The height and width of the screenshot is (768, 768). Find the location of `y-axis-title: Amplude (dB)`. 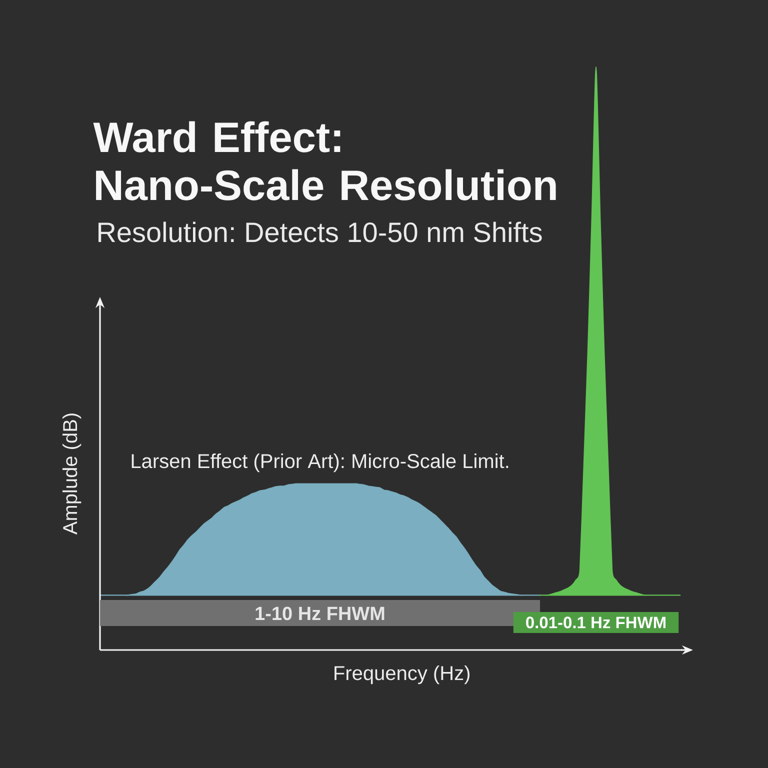

y-axis-title: Amplude (dB) is located at coordinates (72, 474).